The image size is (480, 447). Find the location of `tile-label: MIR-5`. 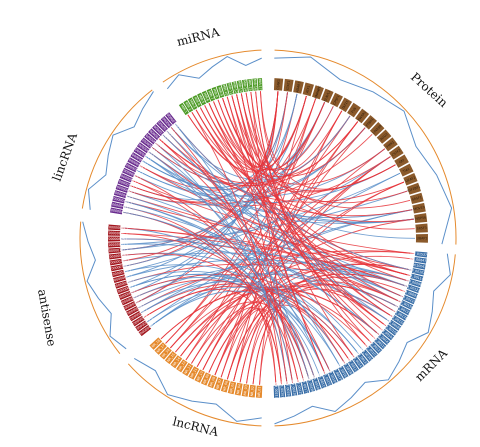

tile-label: MIR-5 is located at coordinates (201, 99).